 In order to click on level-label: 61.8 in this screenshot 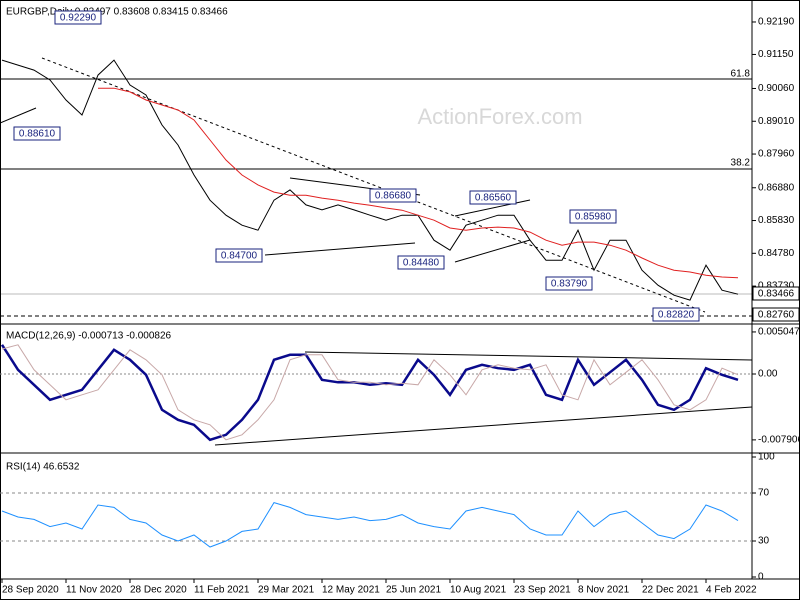, I will do `click(741, 74)`.